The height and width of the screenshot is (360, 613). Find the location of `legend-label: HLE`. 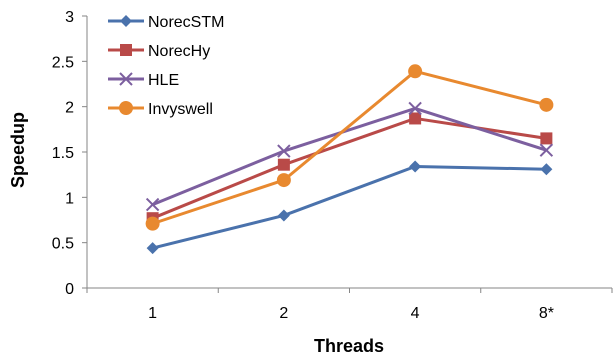

legend-label: HLE is located at coordinates (163, 80).